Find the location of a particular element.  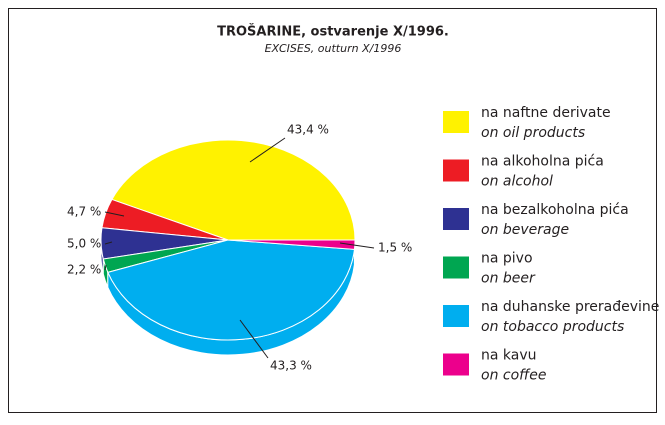

legend-label: na naftne derivate is located at coordinates (546, 113).